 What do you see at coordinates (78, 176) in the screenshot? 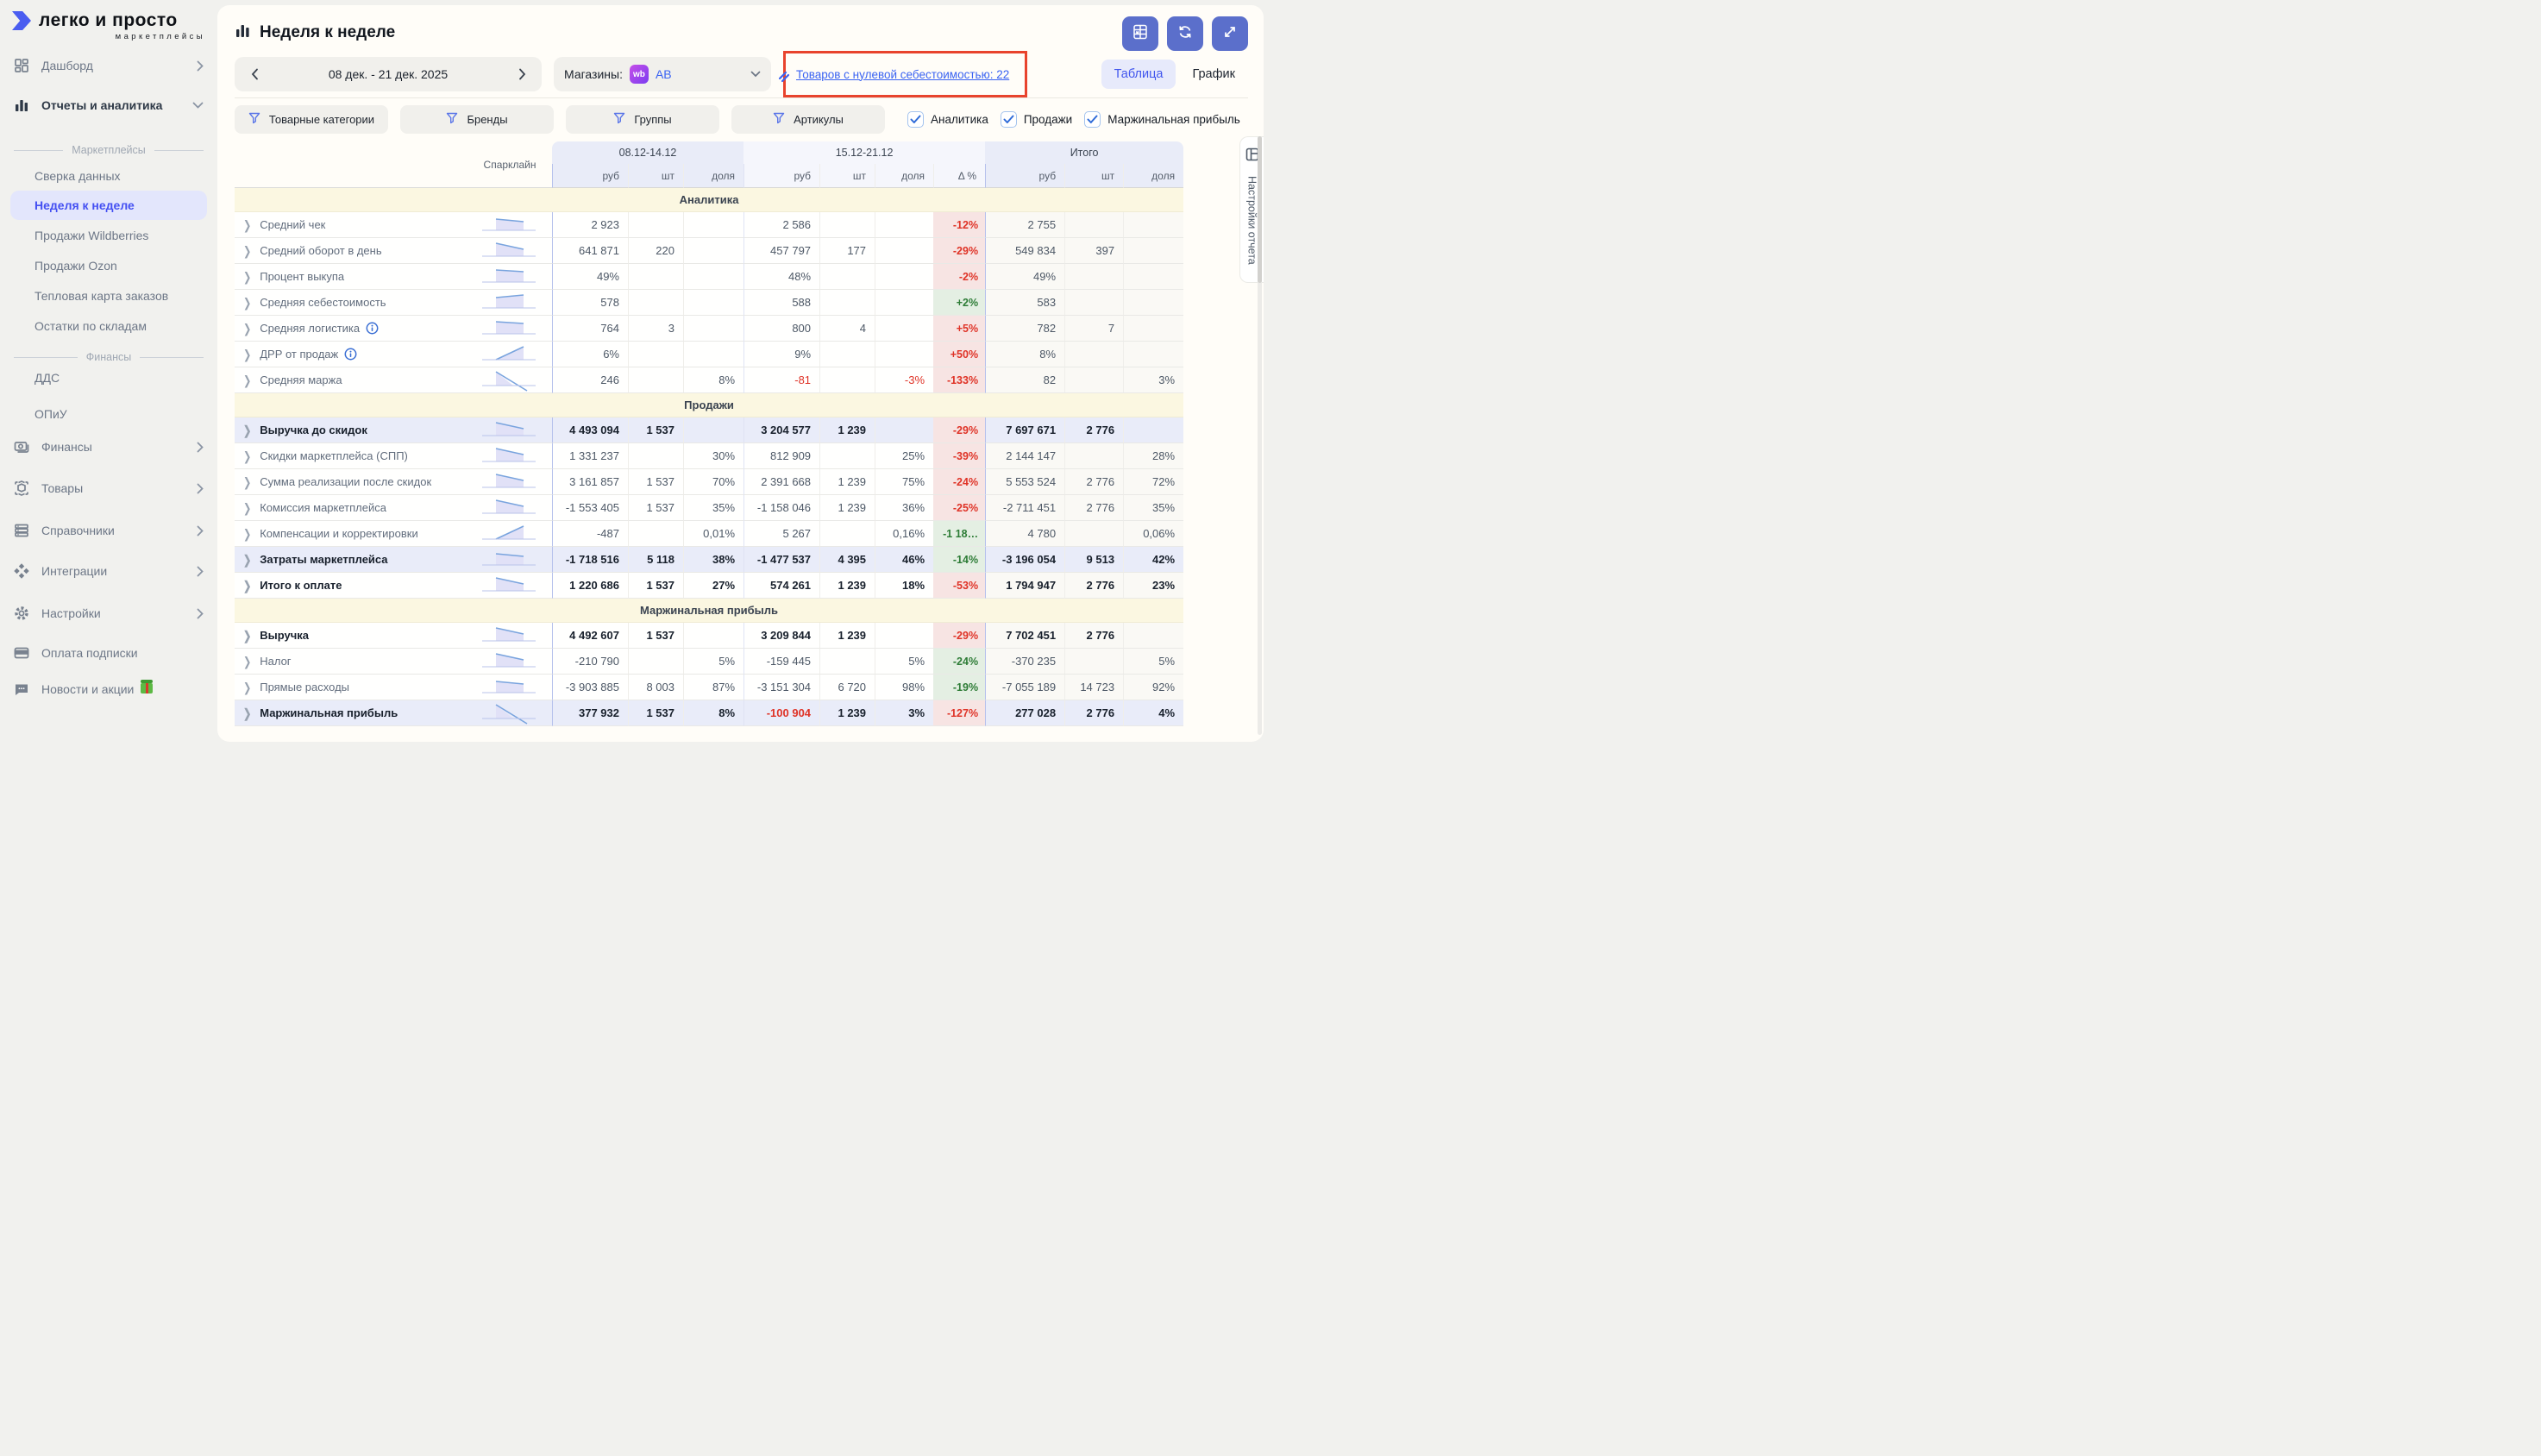
I see `sidebar-item-сверка-данных: Сверка данных` at bounding box center [78, 176].